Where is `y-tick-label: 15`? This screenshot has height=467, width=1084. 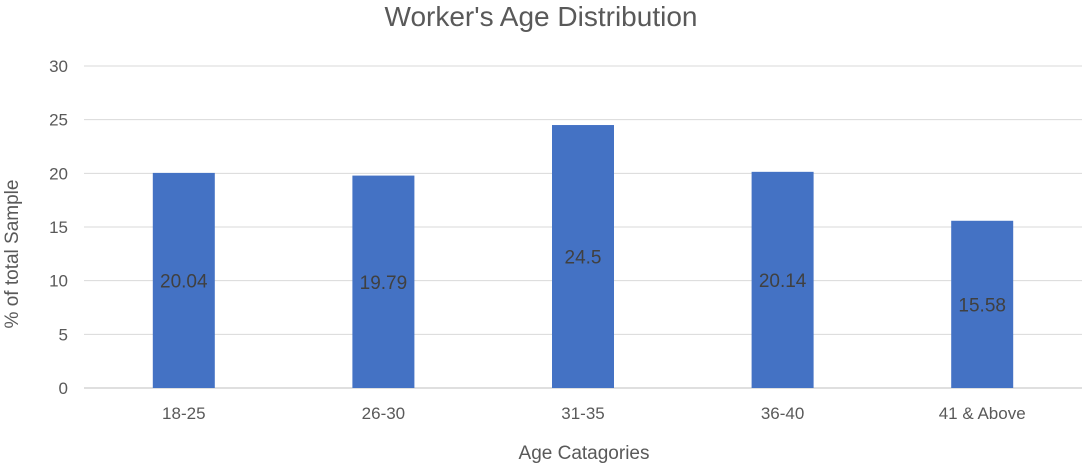
y-tick-label: 15 is located at coordinates (58, 227).